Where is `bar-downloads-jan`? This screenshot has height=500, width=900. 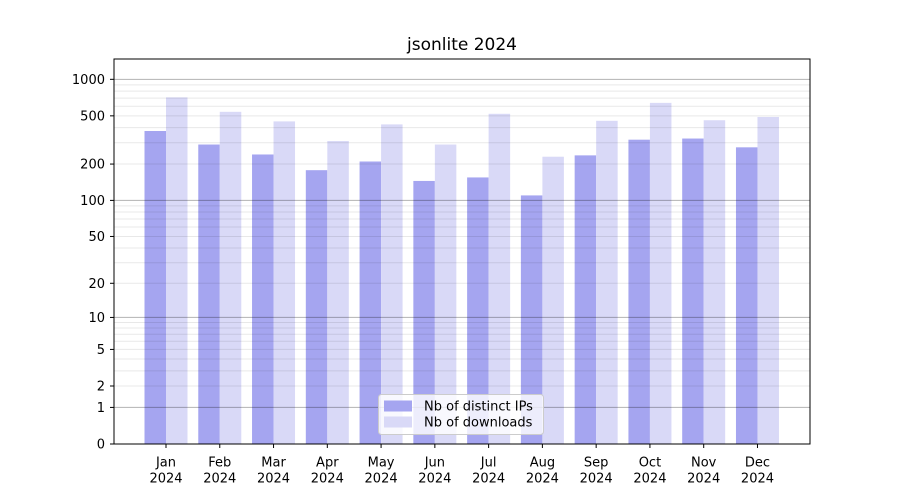
bar-downloads-jan is located at coordinates (177, 270).